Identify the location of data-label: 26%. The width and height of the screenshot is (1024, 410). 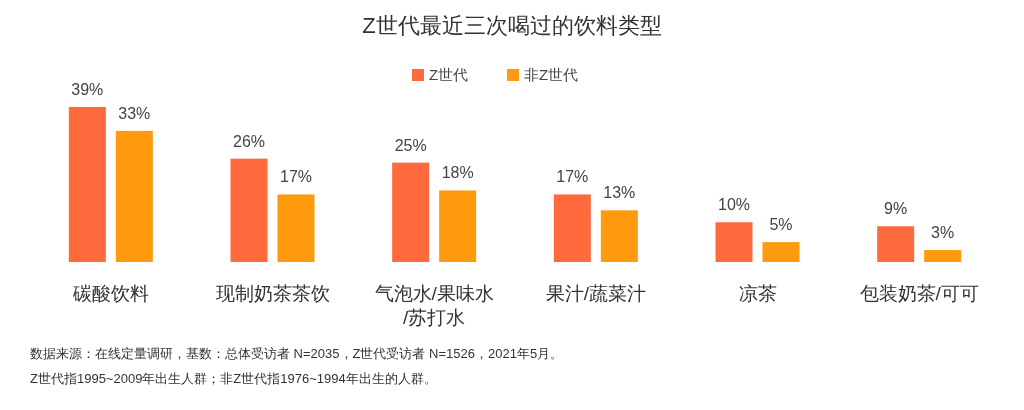
(249, 141).